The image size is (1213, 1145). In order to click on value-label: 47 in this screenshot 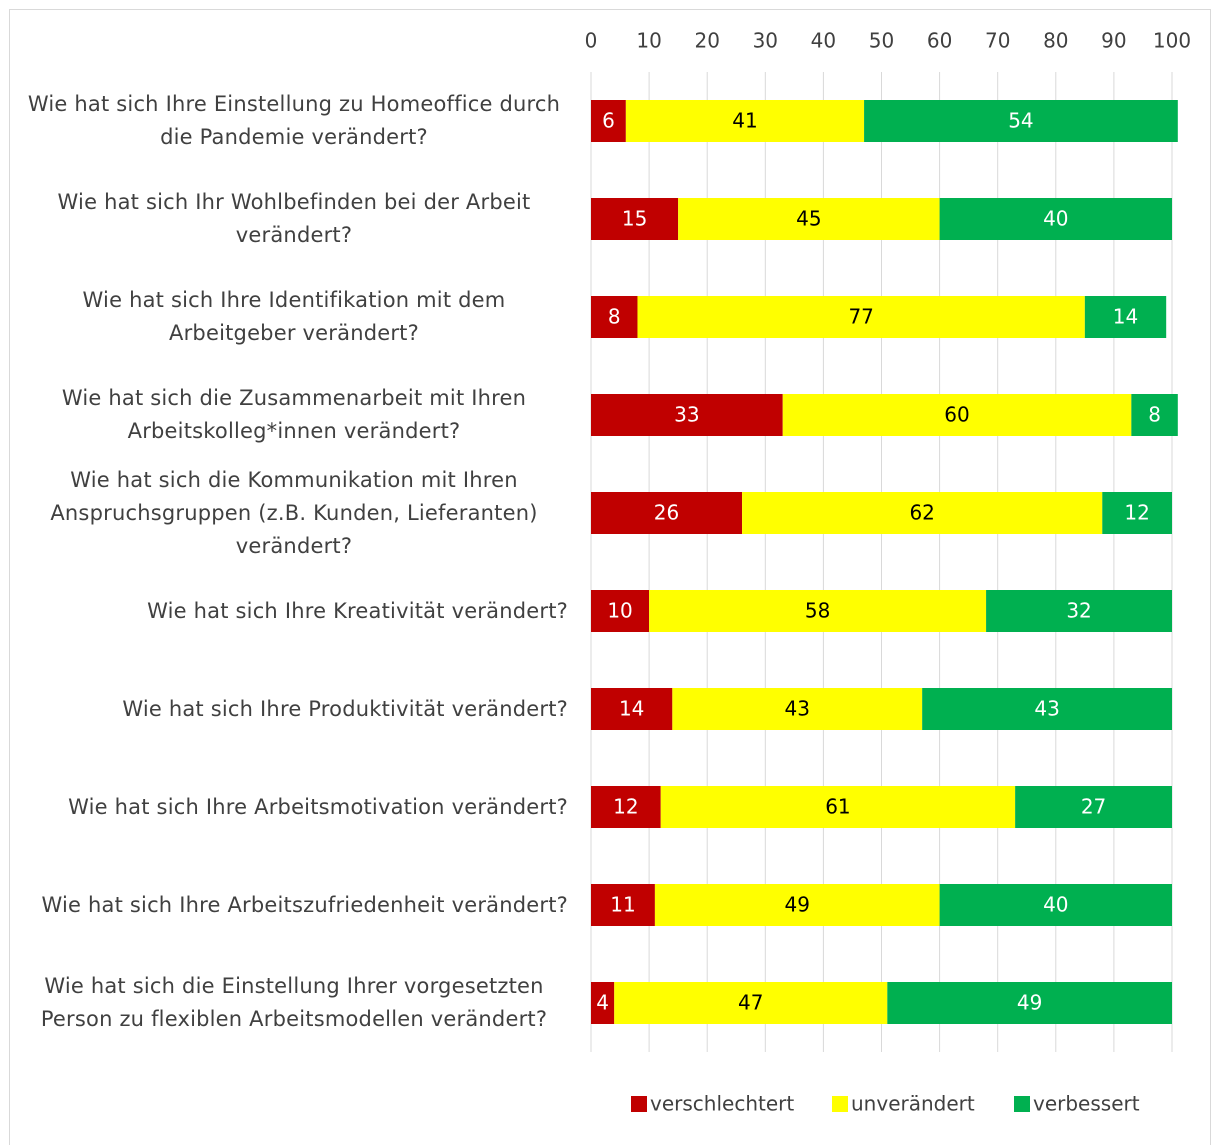, I will do `click(750, 1003)`.